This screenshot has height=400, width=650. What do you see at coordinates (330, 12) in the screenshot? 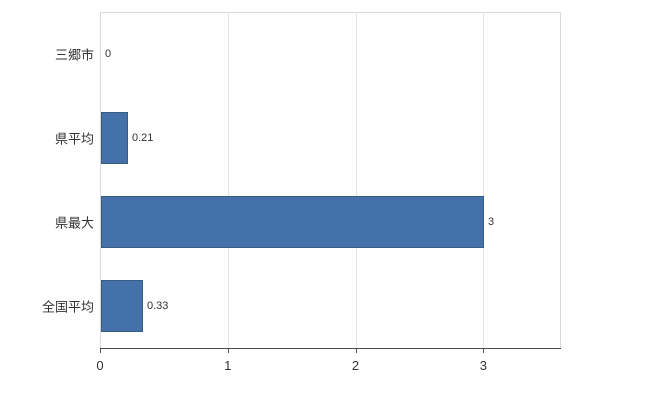
I see `plot-border-top` at bounding box center [330, 12].